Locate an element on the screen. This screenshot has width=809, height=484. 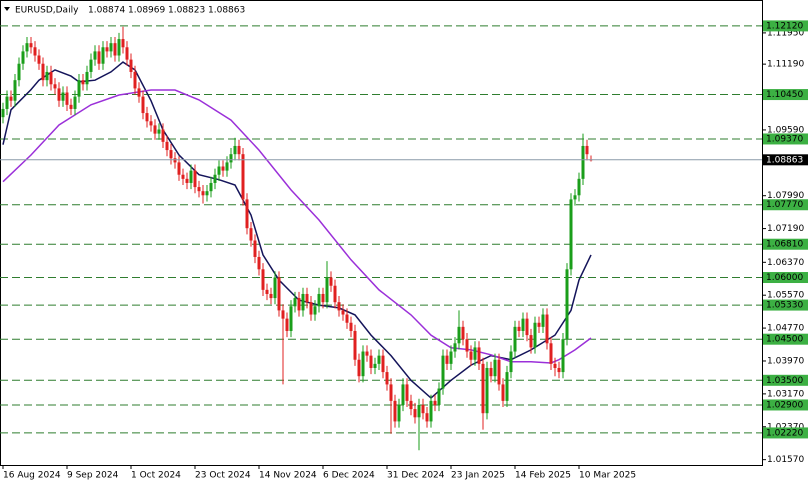
level-label: 1.04500 is located at coordinates (784, 340).